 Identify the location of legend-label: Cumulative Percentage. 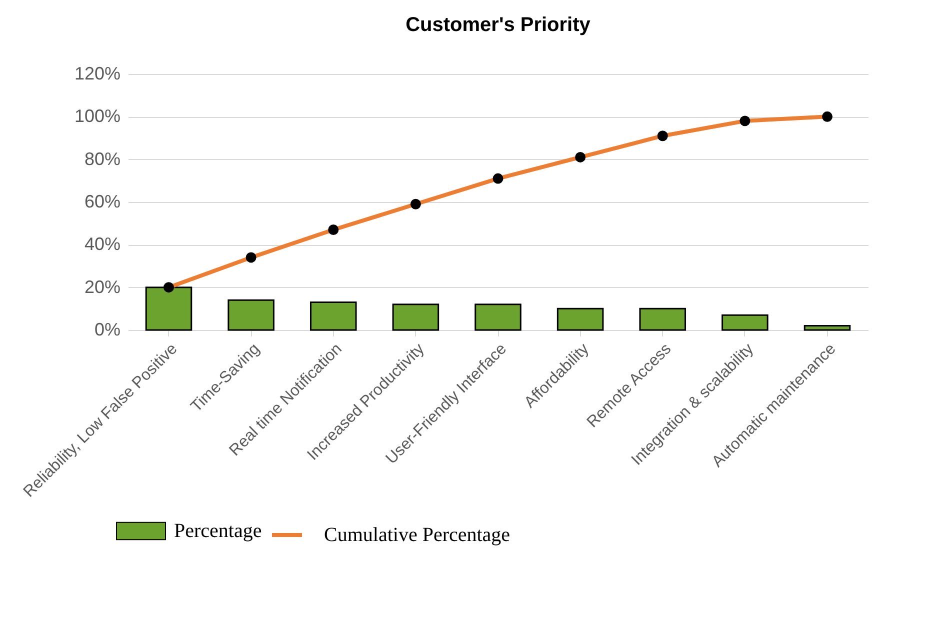
(417, 535).